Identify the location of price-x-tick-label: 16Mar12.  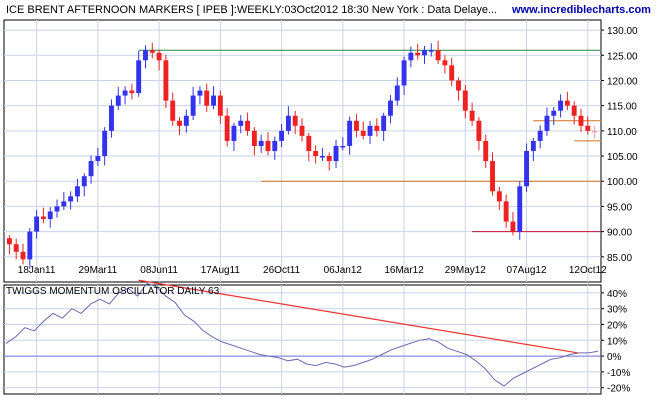
(404, 270).